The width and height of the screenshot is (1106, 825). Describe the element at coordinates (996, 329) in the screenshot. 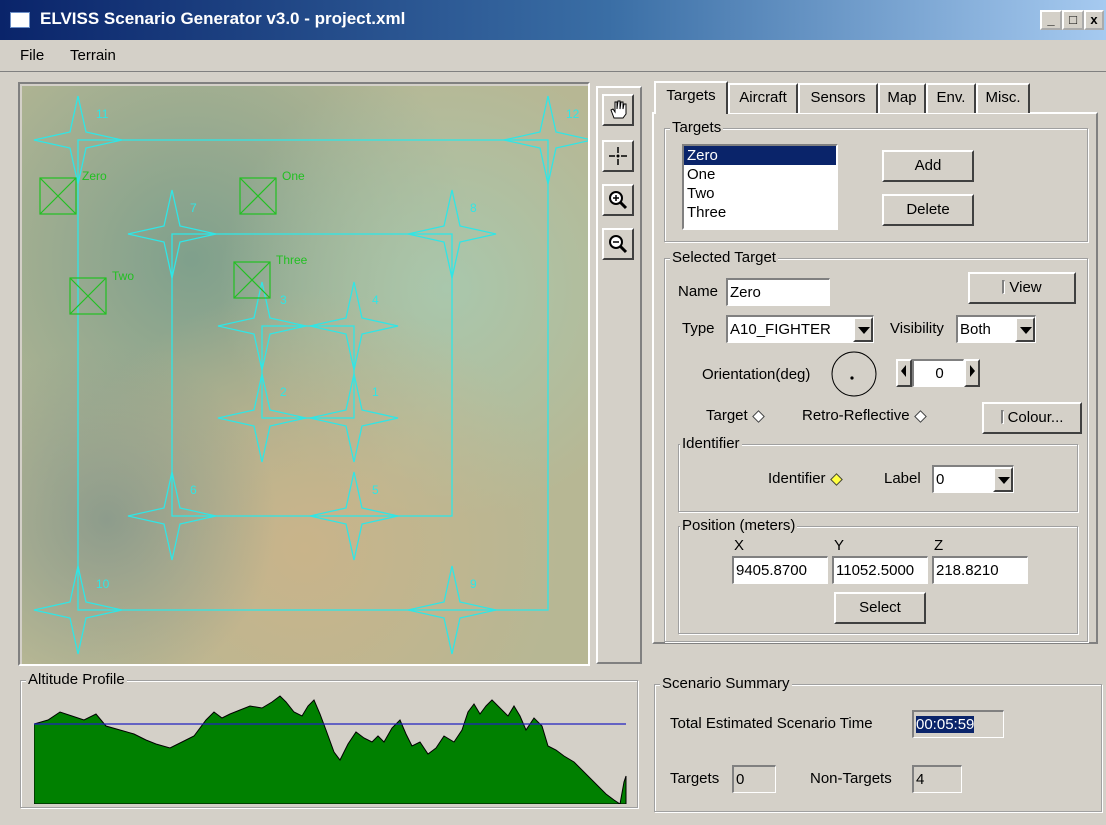

I see `visibility-select: Both` at that location.